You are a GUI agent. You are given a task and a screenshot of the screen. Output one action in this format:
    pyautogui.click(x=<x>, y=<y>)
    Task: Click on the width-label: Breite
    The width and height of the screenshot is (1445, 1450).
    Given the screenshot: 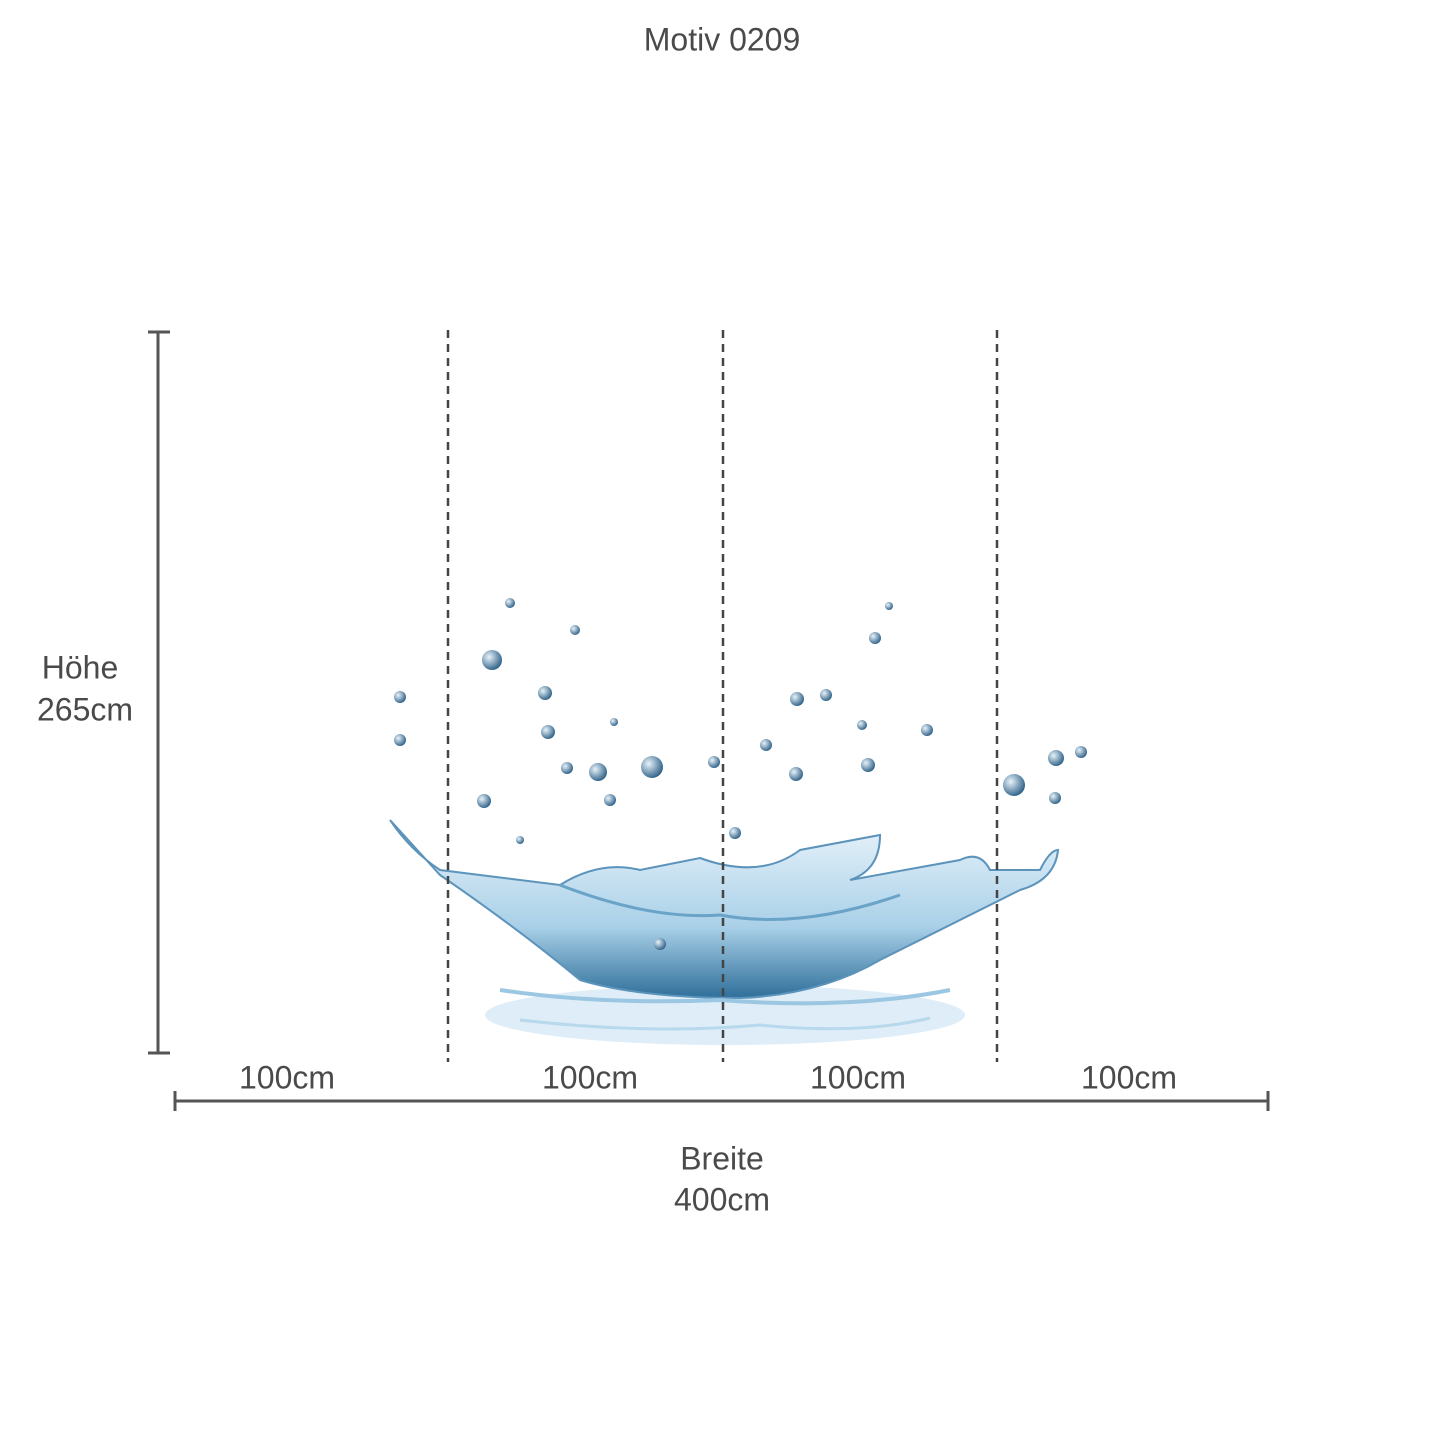 What is the action you would take?
    pyautogui.click(x=722, y=1158)
    